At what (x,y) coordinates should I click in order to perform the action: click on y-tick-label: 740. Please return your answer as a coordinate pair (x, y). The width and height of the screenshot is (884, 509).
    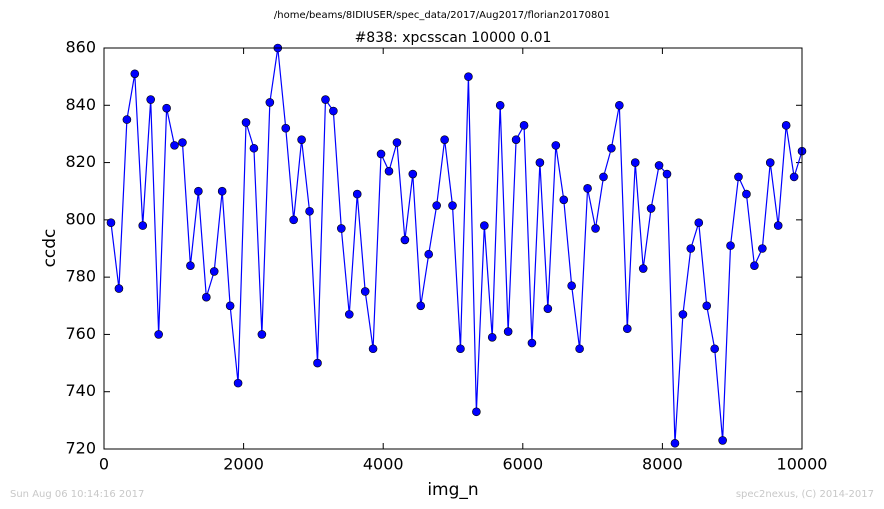
    Looking at the image, I should click on (80, 390).